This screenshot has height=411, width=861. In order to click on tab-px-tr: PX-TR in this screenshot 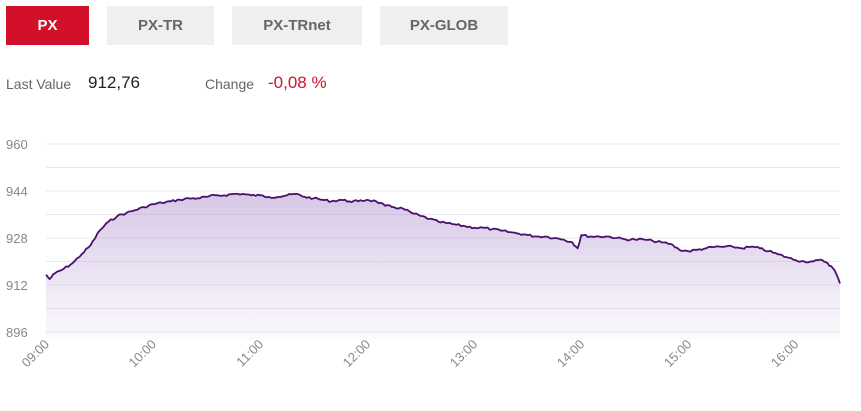, I will do `click(160, 25)`.